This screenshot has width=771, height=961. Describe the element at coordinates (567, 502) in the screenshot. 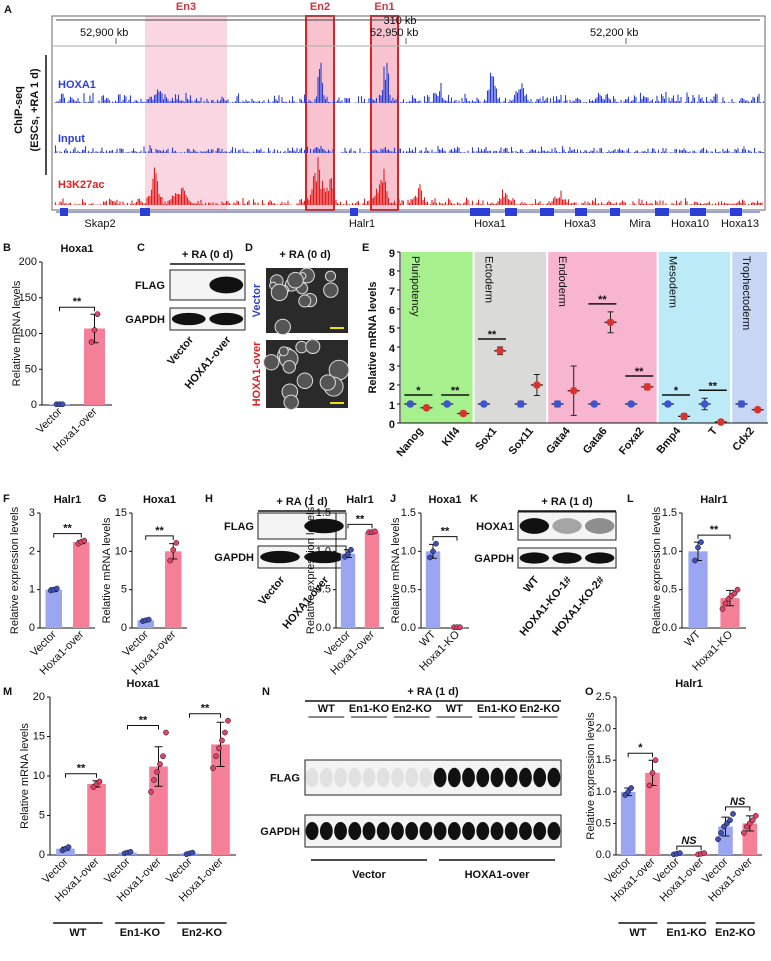

I see `blot-title: + RA (1 d)` at that location.